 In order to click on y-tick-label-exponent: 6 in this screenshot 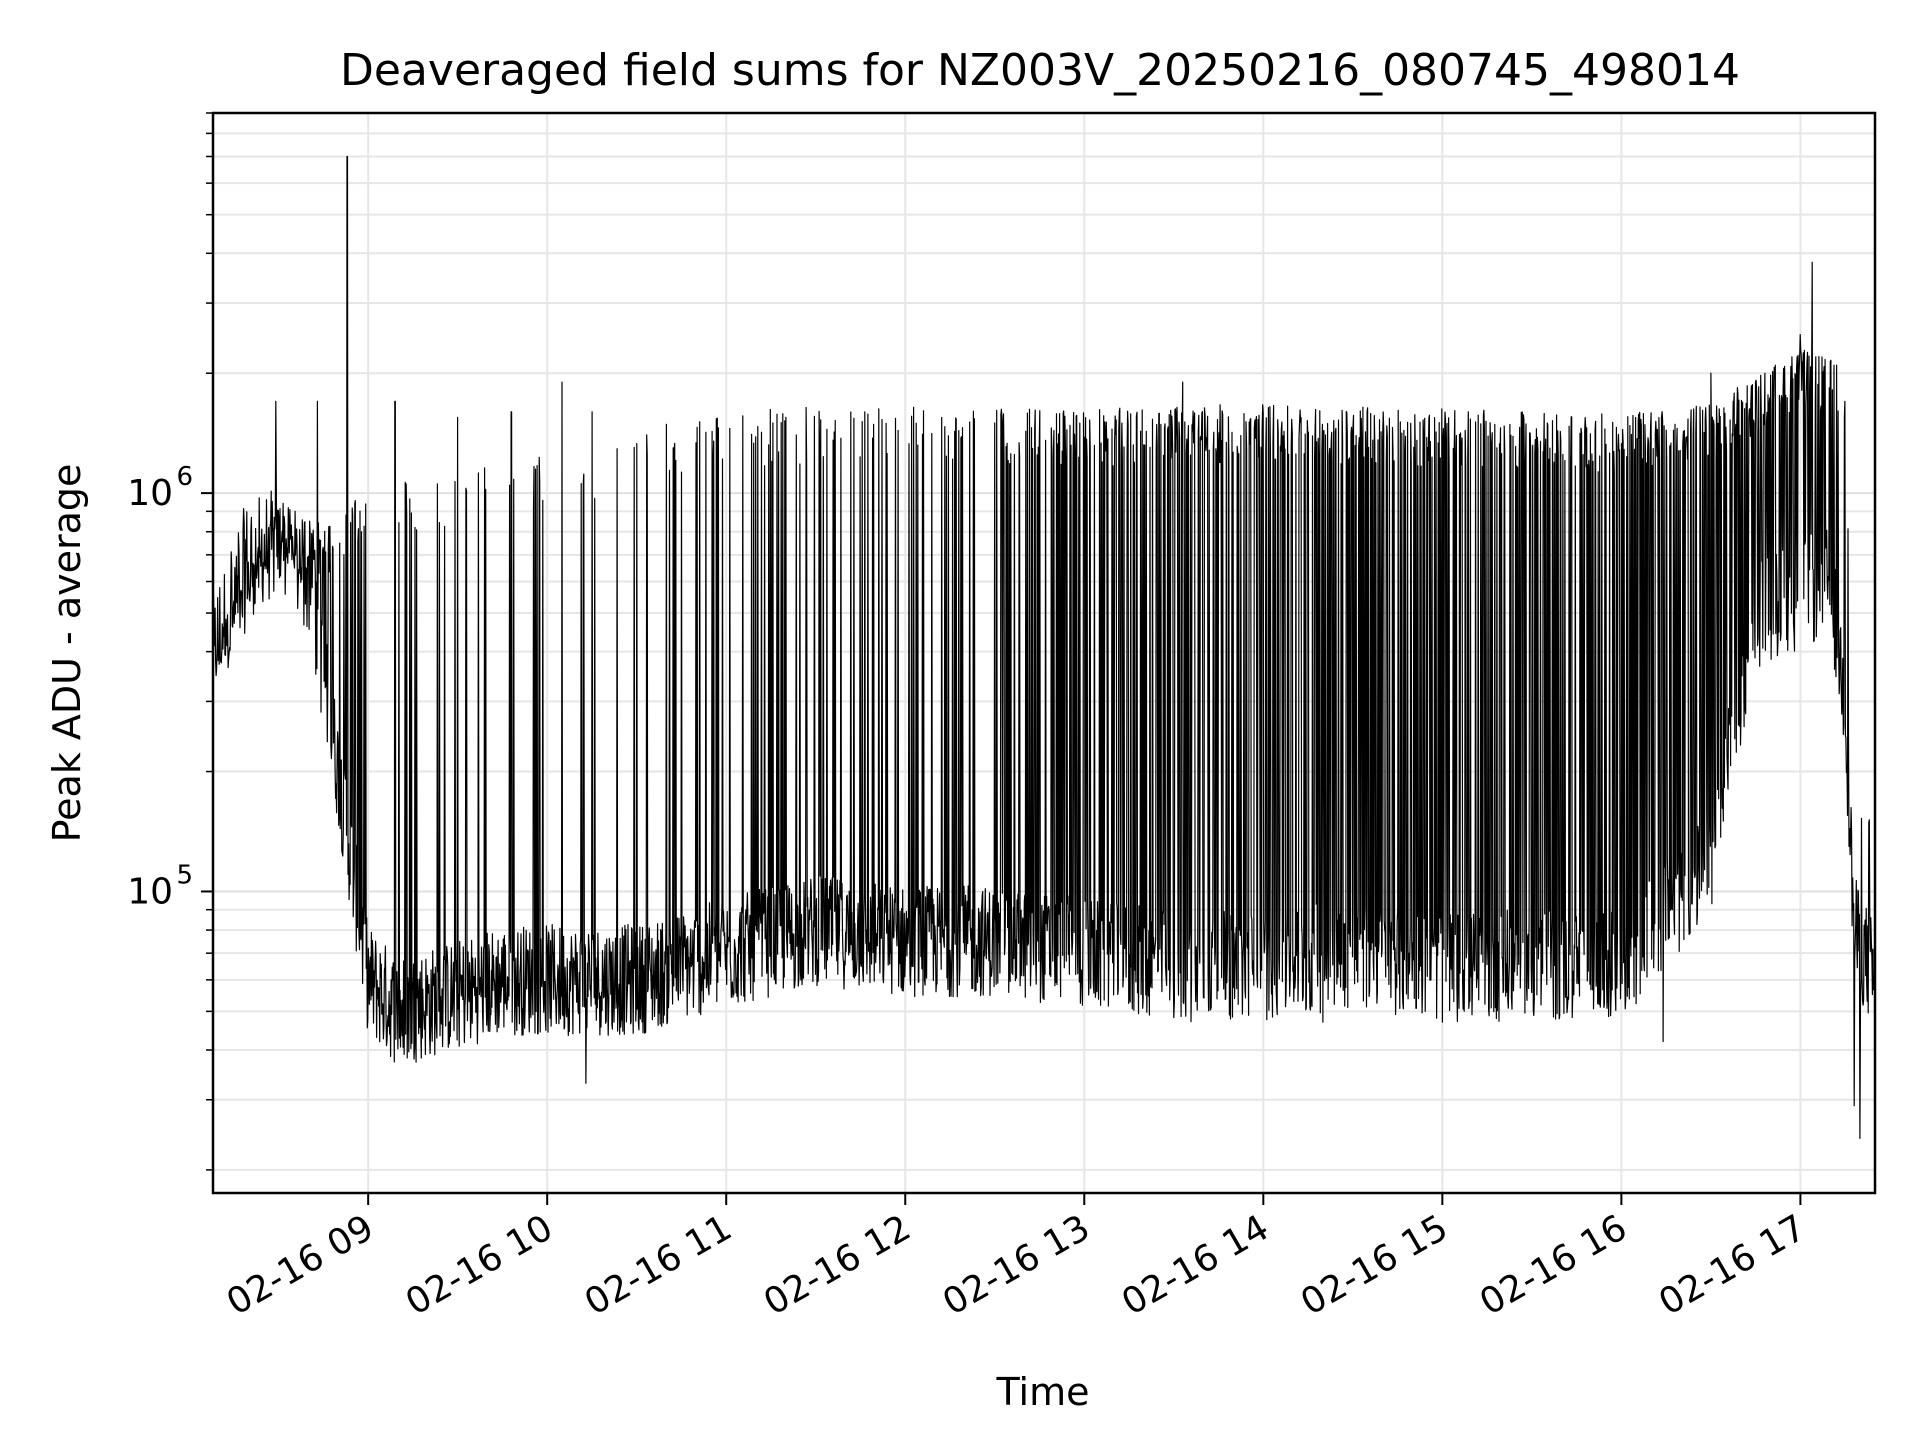, I will do `click(184, 477)`.